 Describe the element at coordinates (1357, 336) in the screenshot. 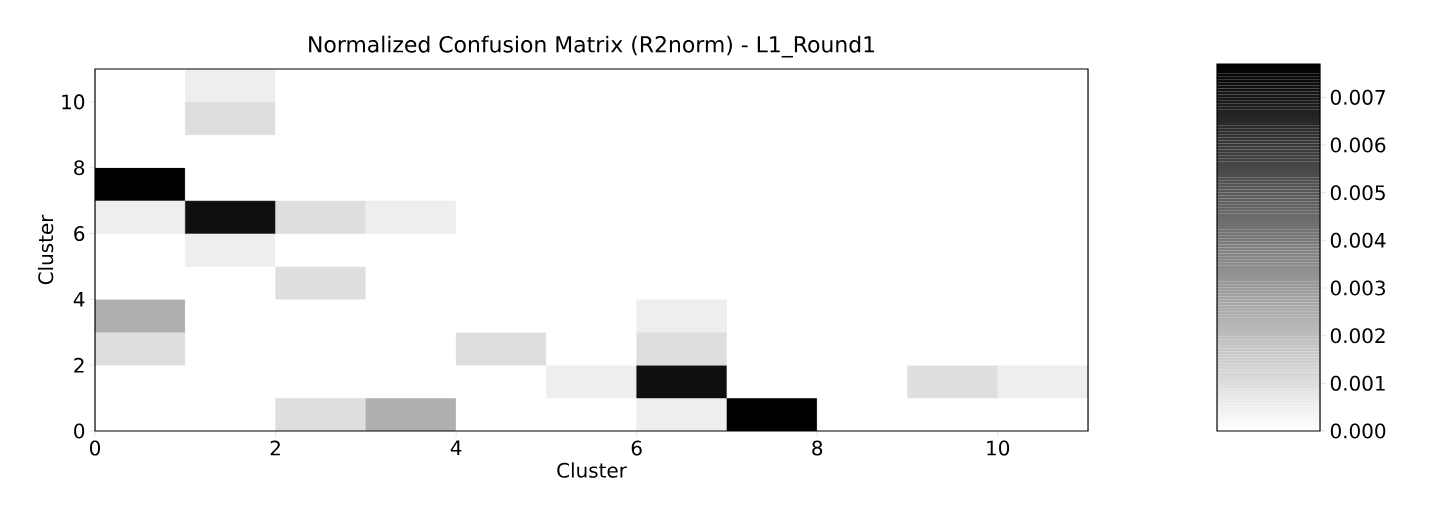

I see `color-bar-label: 0.002` at that location.